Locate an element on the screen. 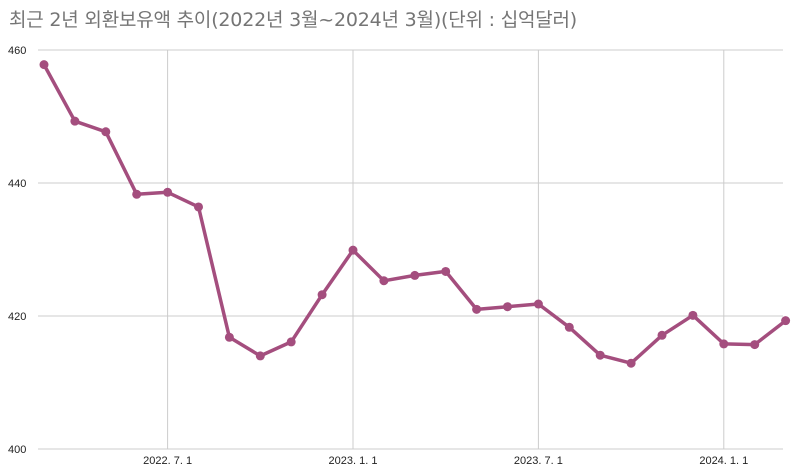  y-tick-label: 420 is located at coordinates (17, 317).